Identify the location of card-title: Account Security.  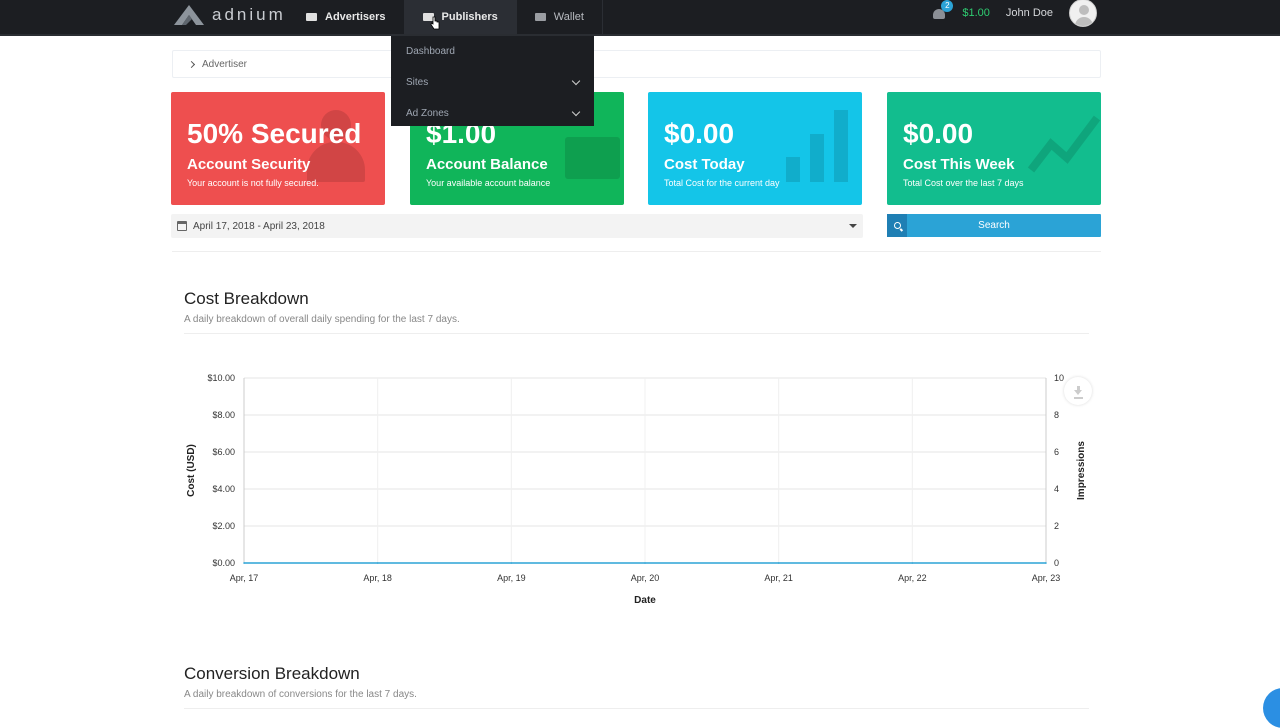
(249, 164).